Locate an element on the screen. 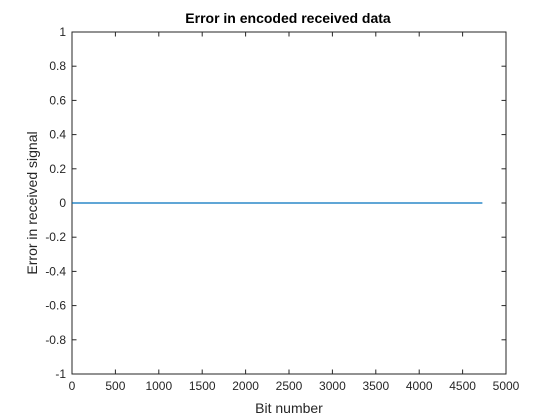 This screenshot has height=420, width=560. chart-title: Error in encoded received data is located at coordinates (288, 18).